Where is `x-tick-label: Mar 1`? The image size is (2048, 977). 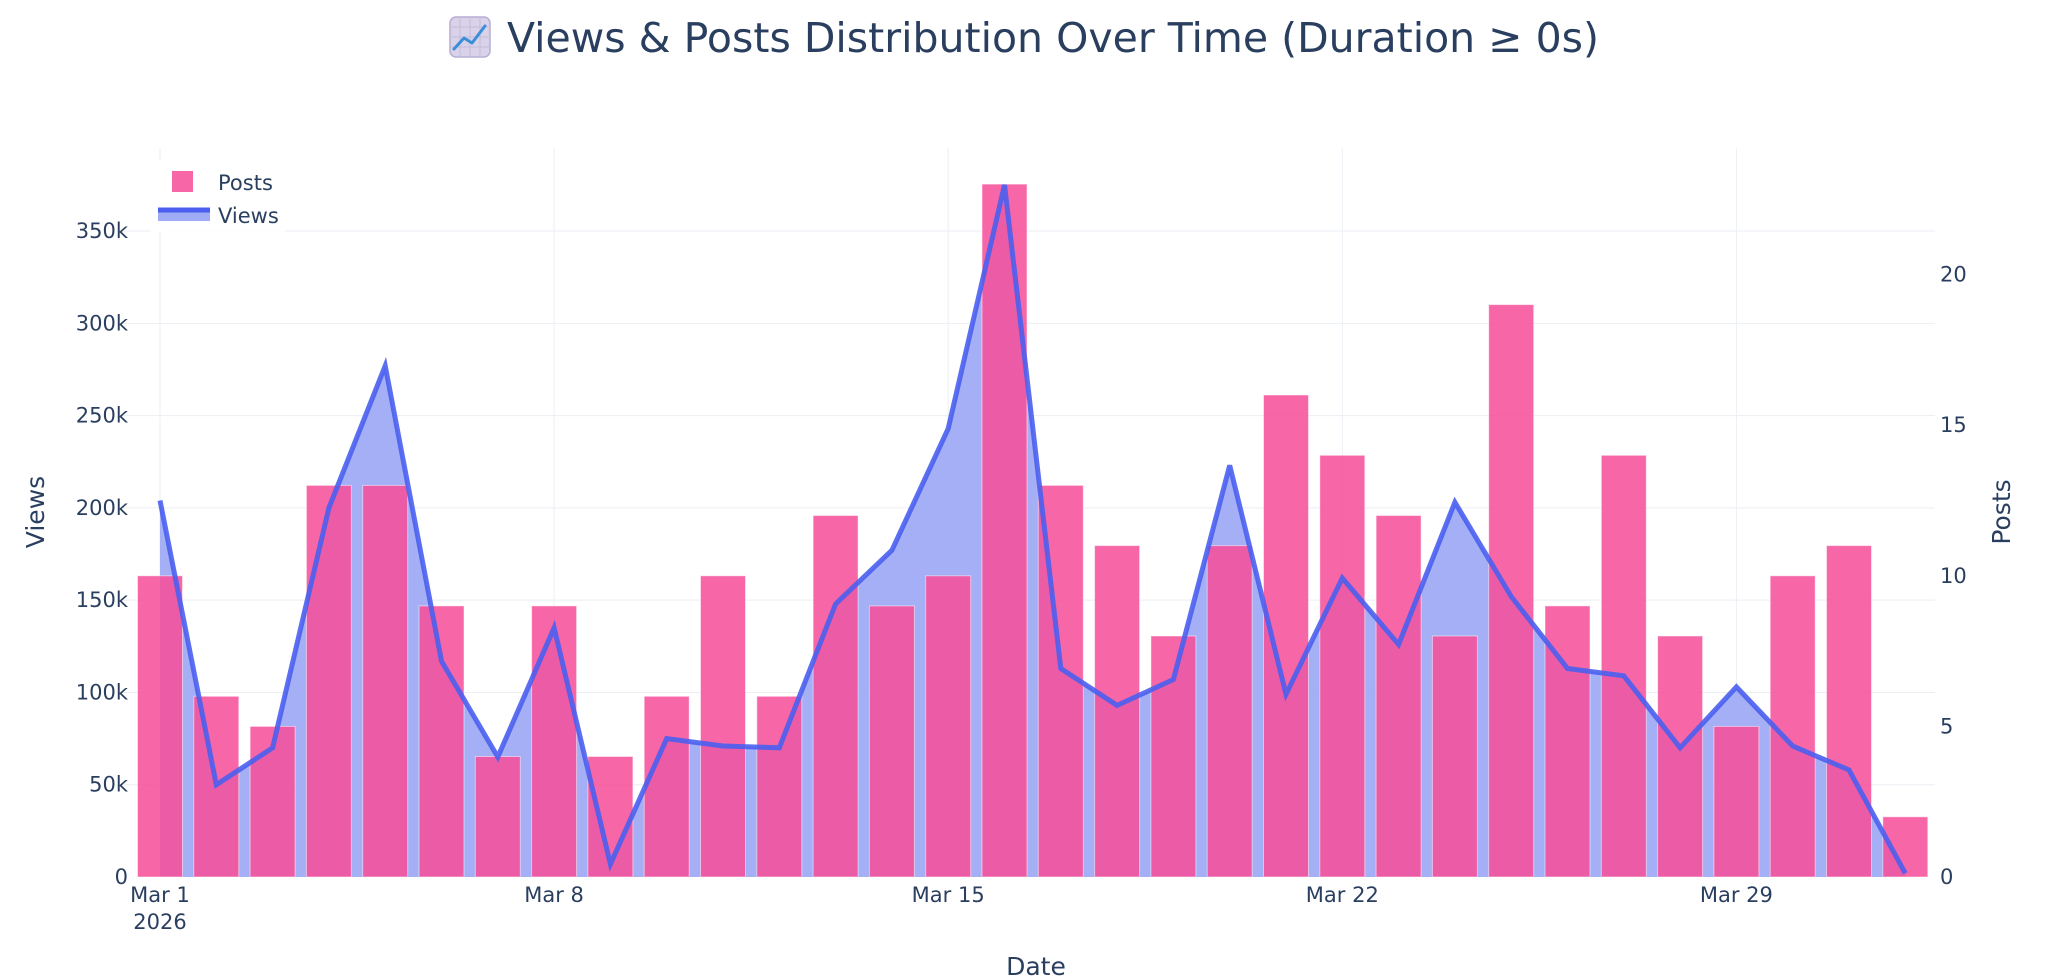 x-tick-label: Mar 1 is located at coordinates (160, 895).